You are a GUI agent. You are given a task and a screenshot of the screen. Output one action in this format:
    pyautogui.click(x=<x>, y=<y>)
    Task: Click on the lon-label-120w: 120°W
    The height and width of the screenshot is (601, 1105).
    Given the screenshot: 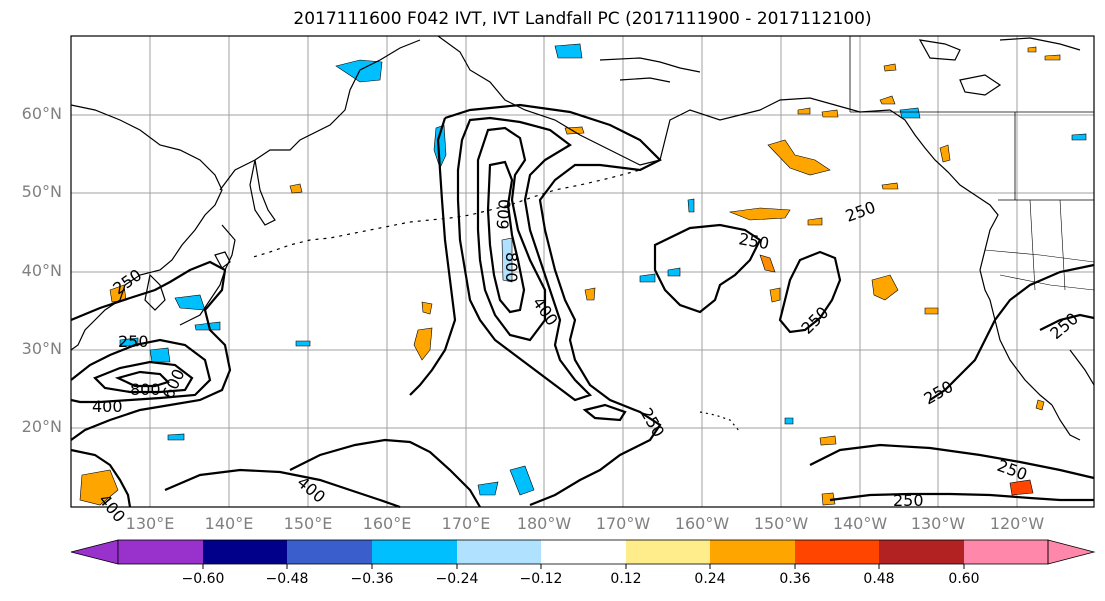 What is the action you would take?
    pyautogui.click(x=1017, y=523)
    